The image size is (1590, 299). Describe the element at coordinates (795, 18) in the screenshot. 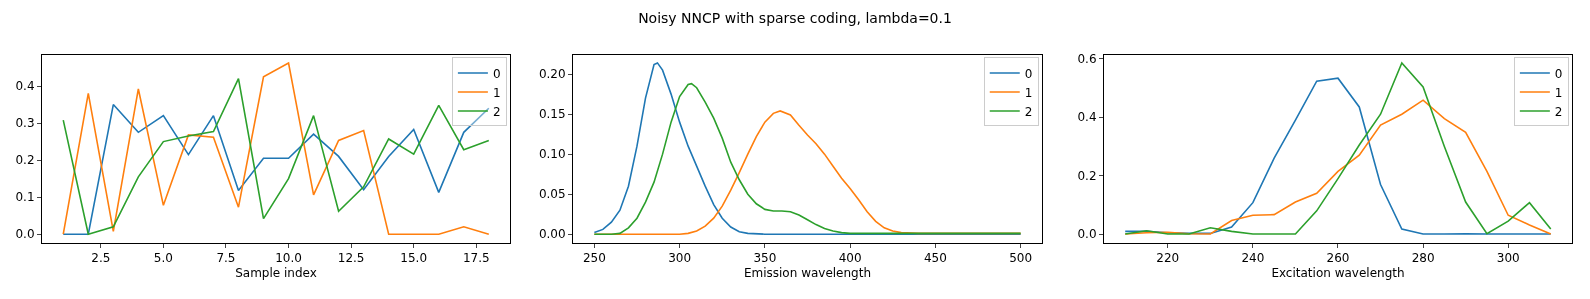

I see `chart-title: Noisy NNCP with sparse coding, lambda=0.1` at that location.